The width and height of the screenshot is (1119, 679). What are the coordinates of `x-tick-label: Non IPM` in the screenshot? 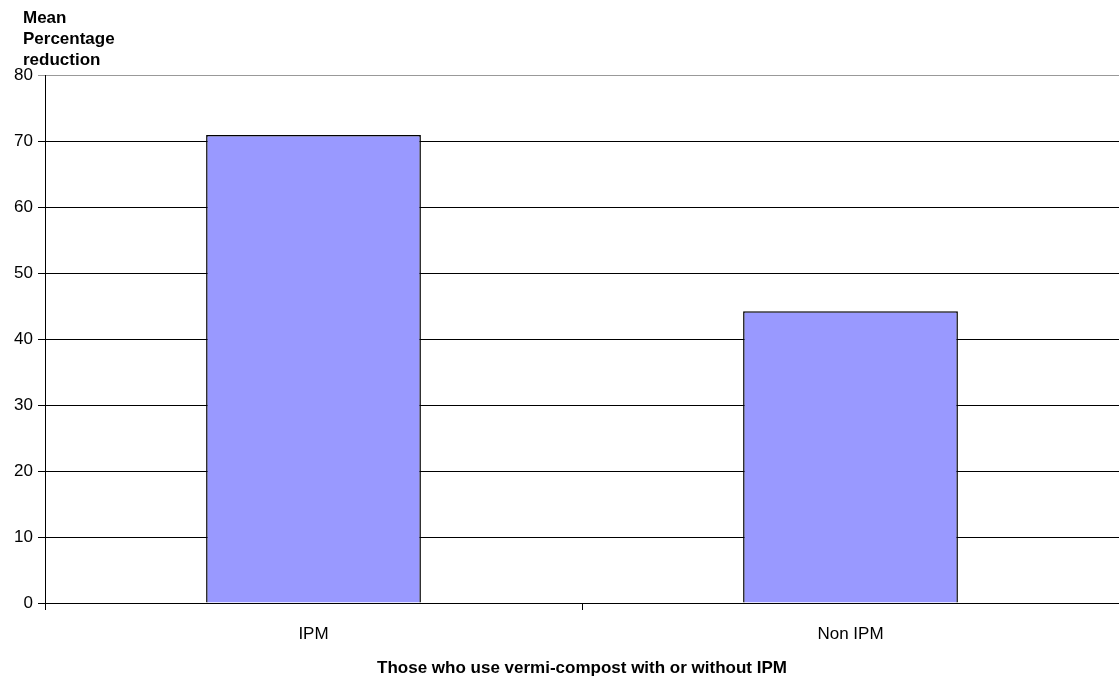 It's located at (850, 633).